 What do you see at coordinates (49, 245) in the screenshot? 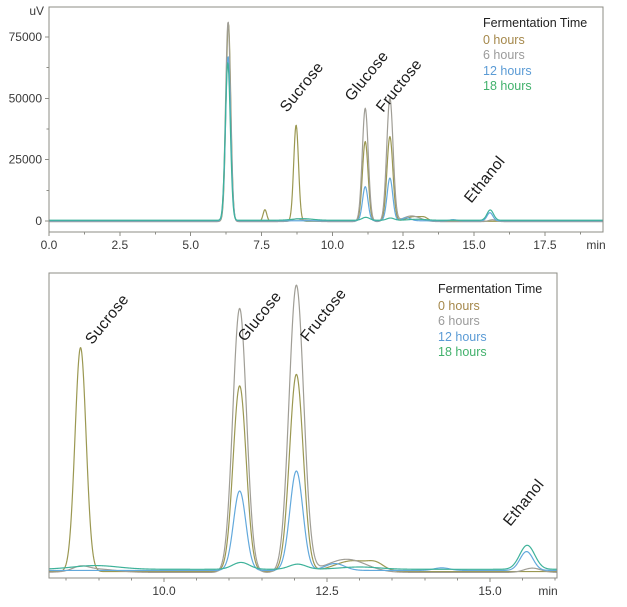
I see `x-tick-label: 0.0` at bounding box center [49, 245].